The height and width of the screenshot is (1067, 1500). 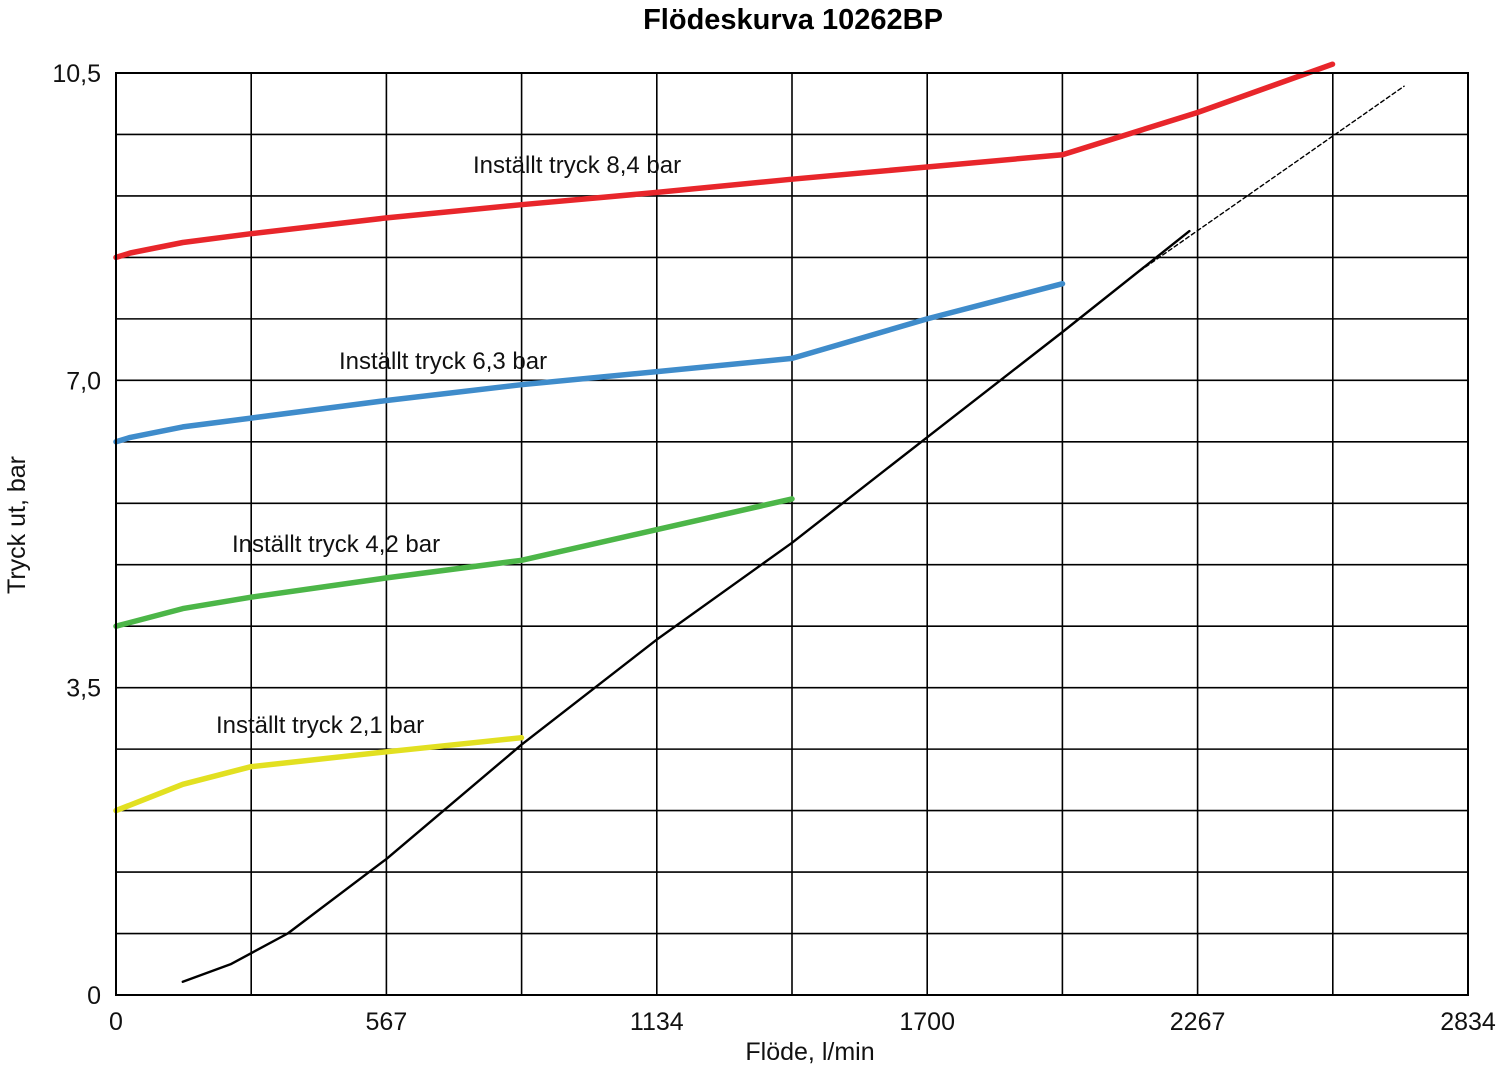 I want to click on series-label-3: Inställt tryck 4,2 bar, so click(x=336, y=544).